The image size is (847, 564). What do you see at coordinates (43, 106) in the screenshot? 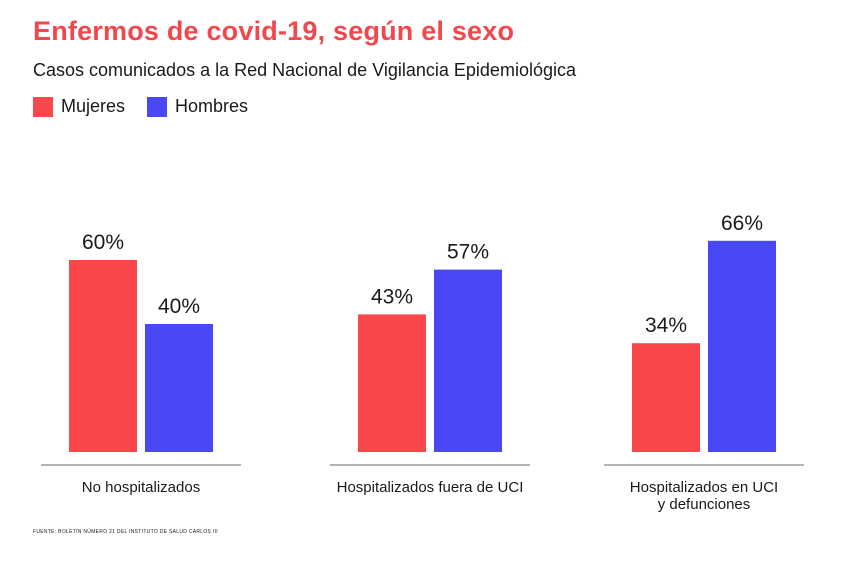
I see `legend-swatch-mujeres` at bounding box center [43, 106].